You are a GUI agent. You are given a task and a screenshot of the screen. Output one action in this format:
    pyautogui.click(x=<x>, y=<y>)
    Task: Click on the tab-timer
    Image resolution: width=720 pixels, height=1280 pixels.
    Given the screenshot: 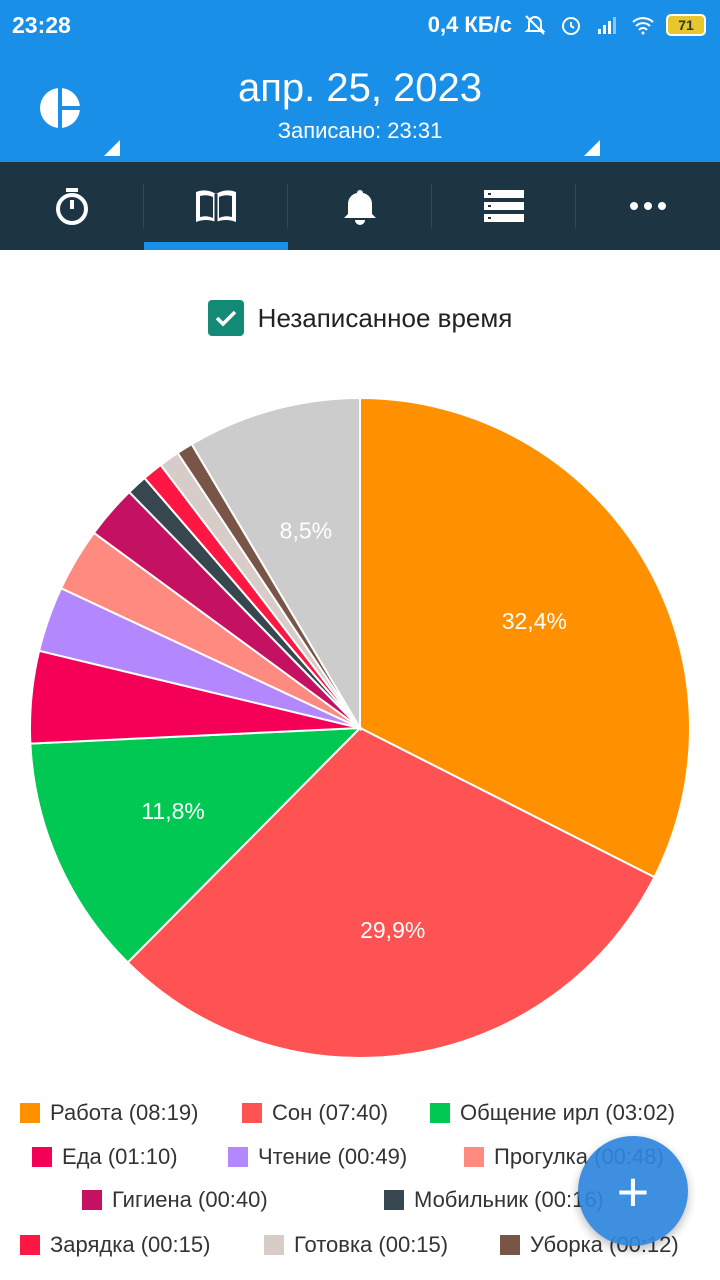 What is the action you would take?
    pyautogui.click(x=72, y=206)
    